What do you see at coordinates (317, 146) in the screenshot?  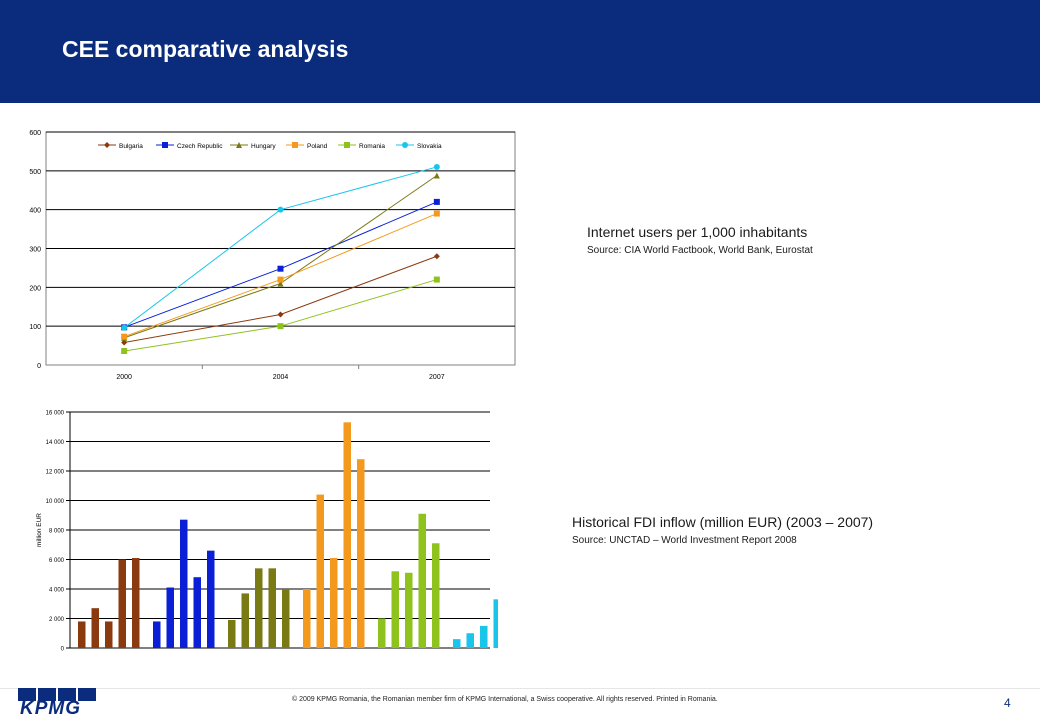 I see `legend-label: Poland` at bounding box center [317, 146].